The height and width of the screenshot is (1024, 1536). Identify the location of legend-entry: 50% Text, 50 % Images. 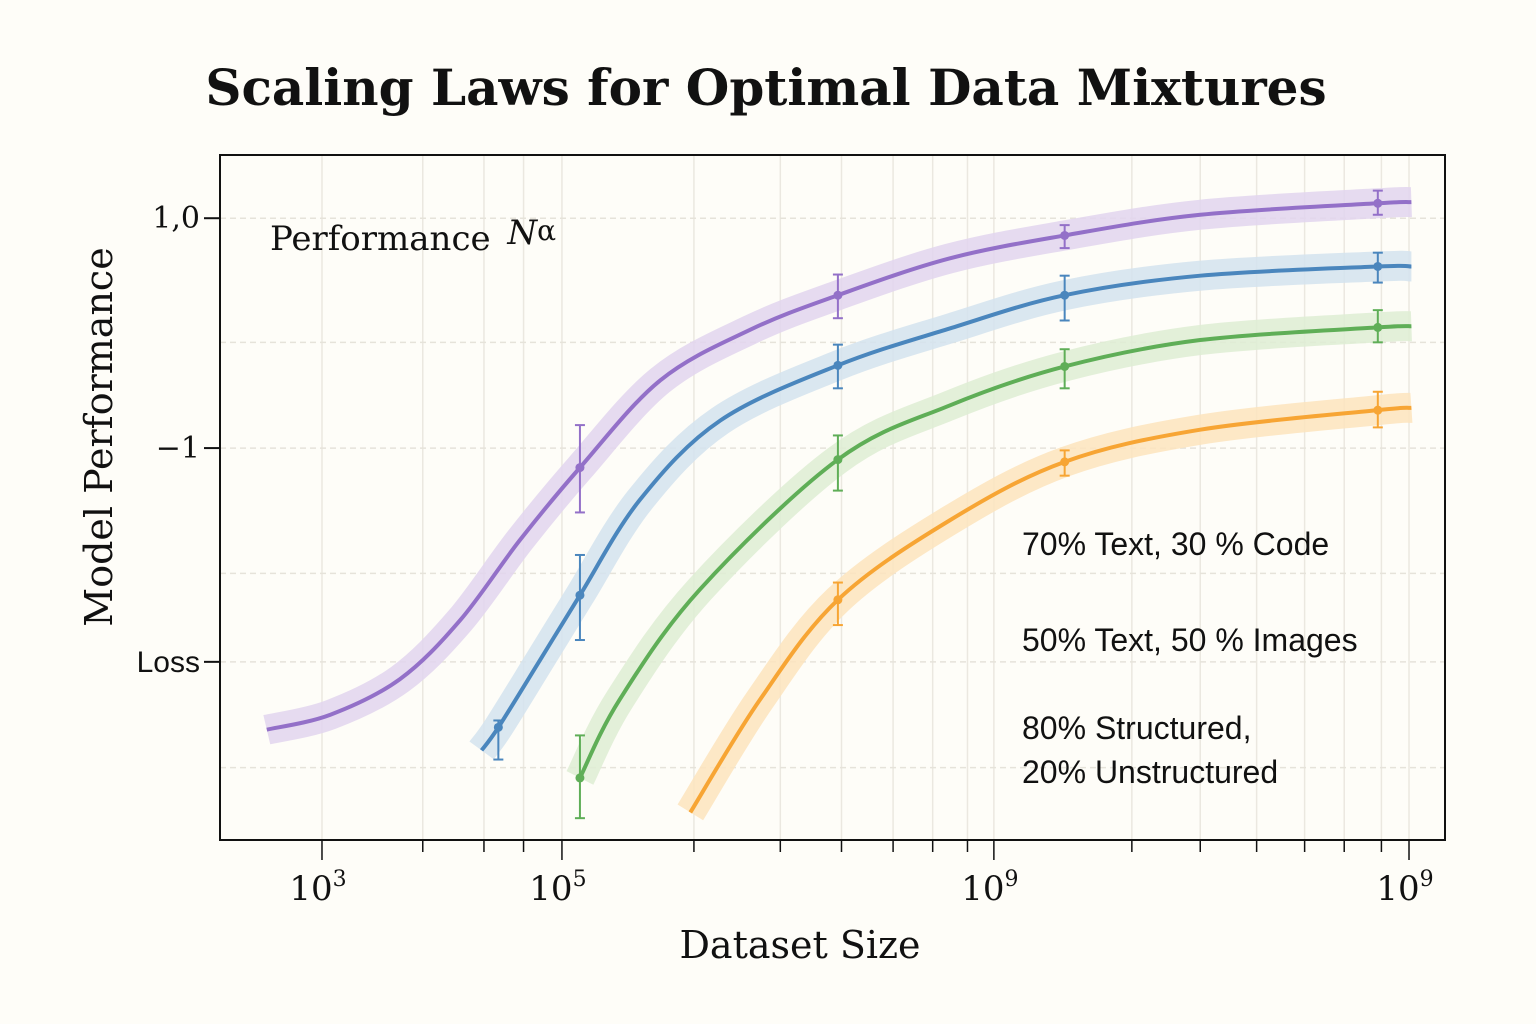
(1190, 640).